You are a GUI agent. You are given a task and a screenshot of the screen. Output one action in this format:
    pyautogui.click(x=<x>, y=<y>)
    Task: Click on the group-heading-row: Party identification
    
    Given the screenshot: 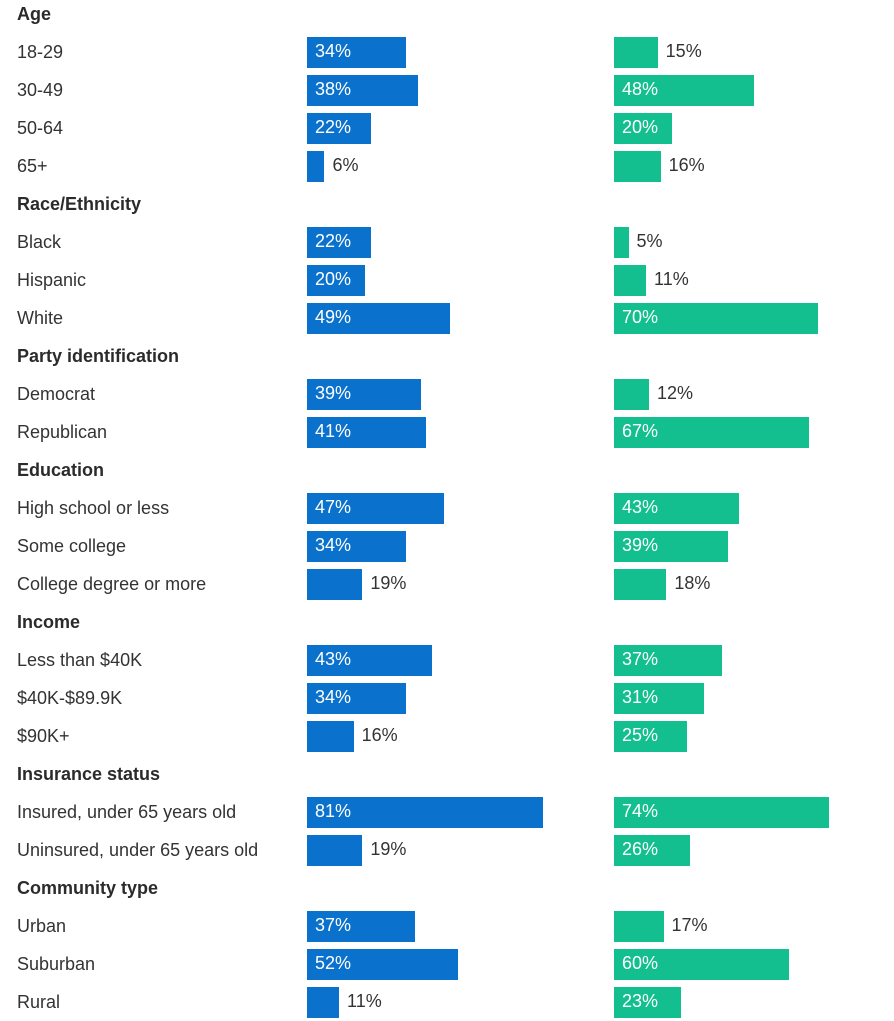 What is the action you would take?
    pyautogui.click(x=447, y=356)
    